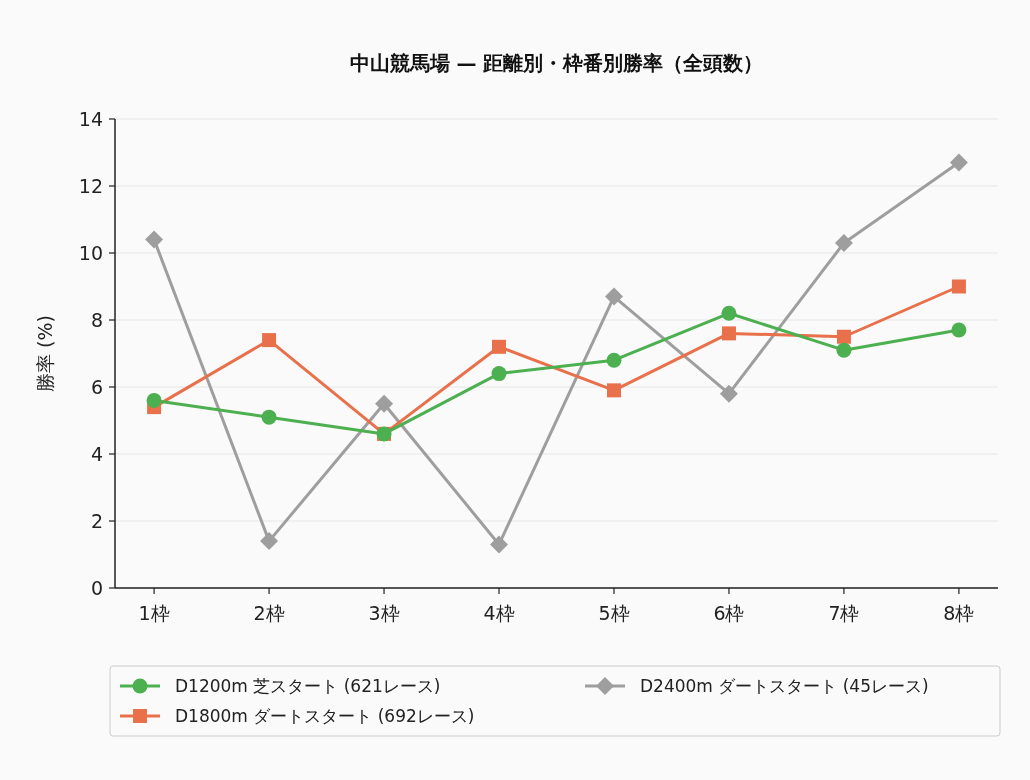 The width and height of the screenshot is (1030, 780). Describe the element at coordinates (96, 320) in the screenshot. I see `y-tick-label: 8` at that location.